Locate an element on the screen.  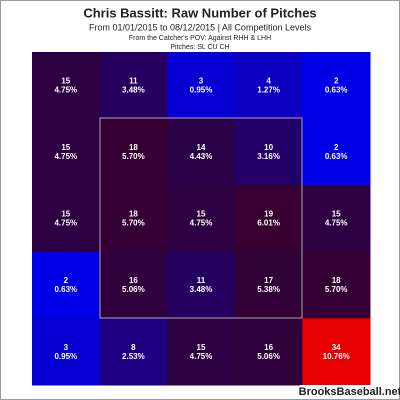
cell-count: 19 is located at coordinates (268, 214).